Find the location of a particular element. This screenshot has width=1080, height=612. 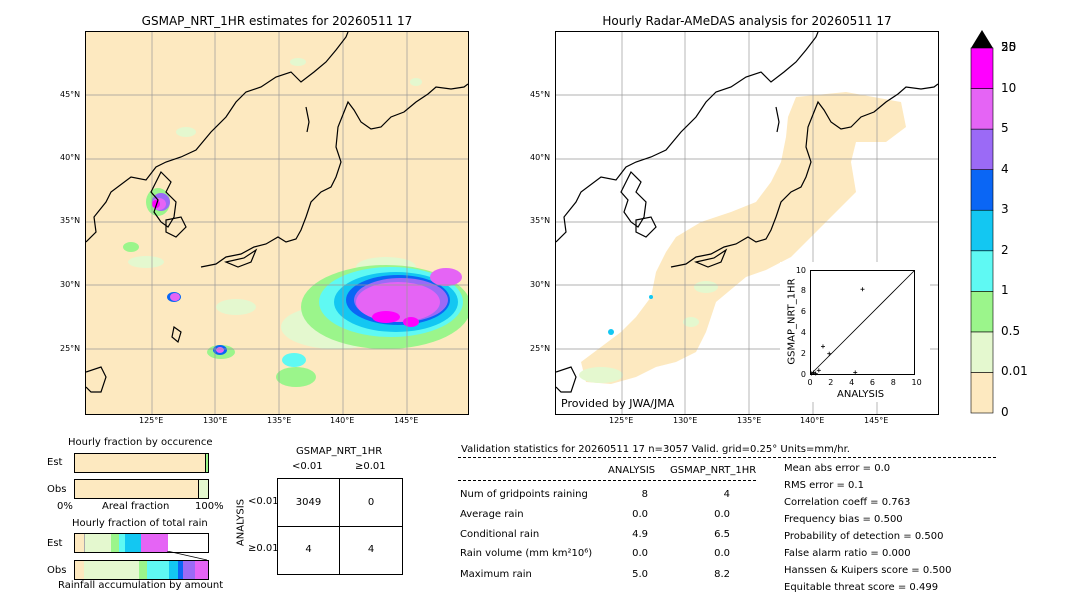

colorbar-level-label: 3 is located at coordinates (1005, 209).